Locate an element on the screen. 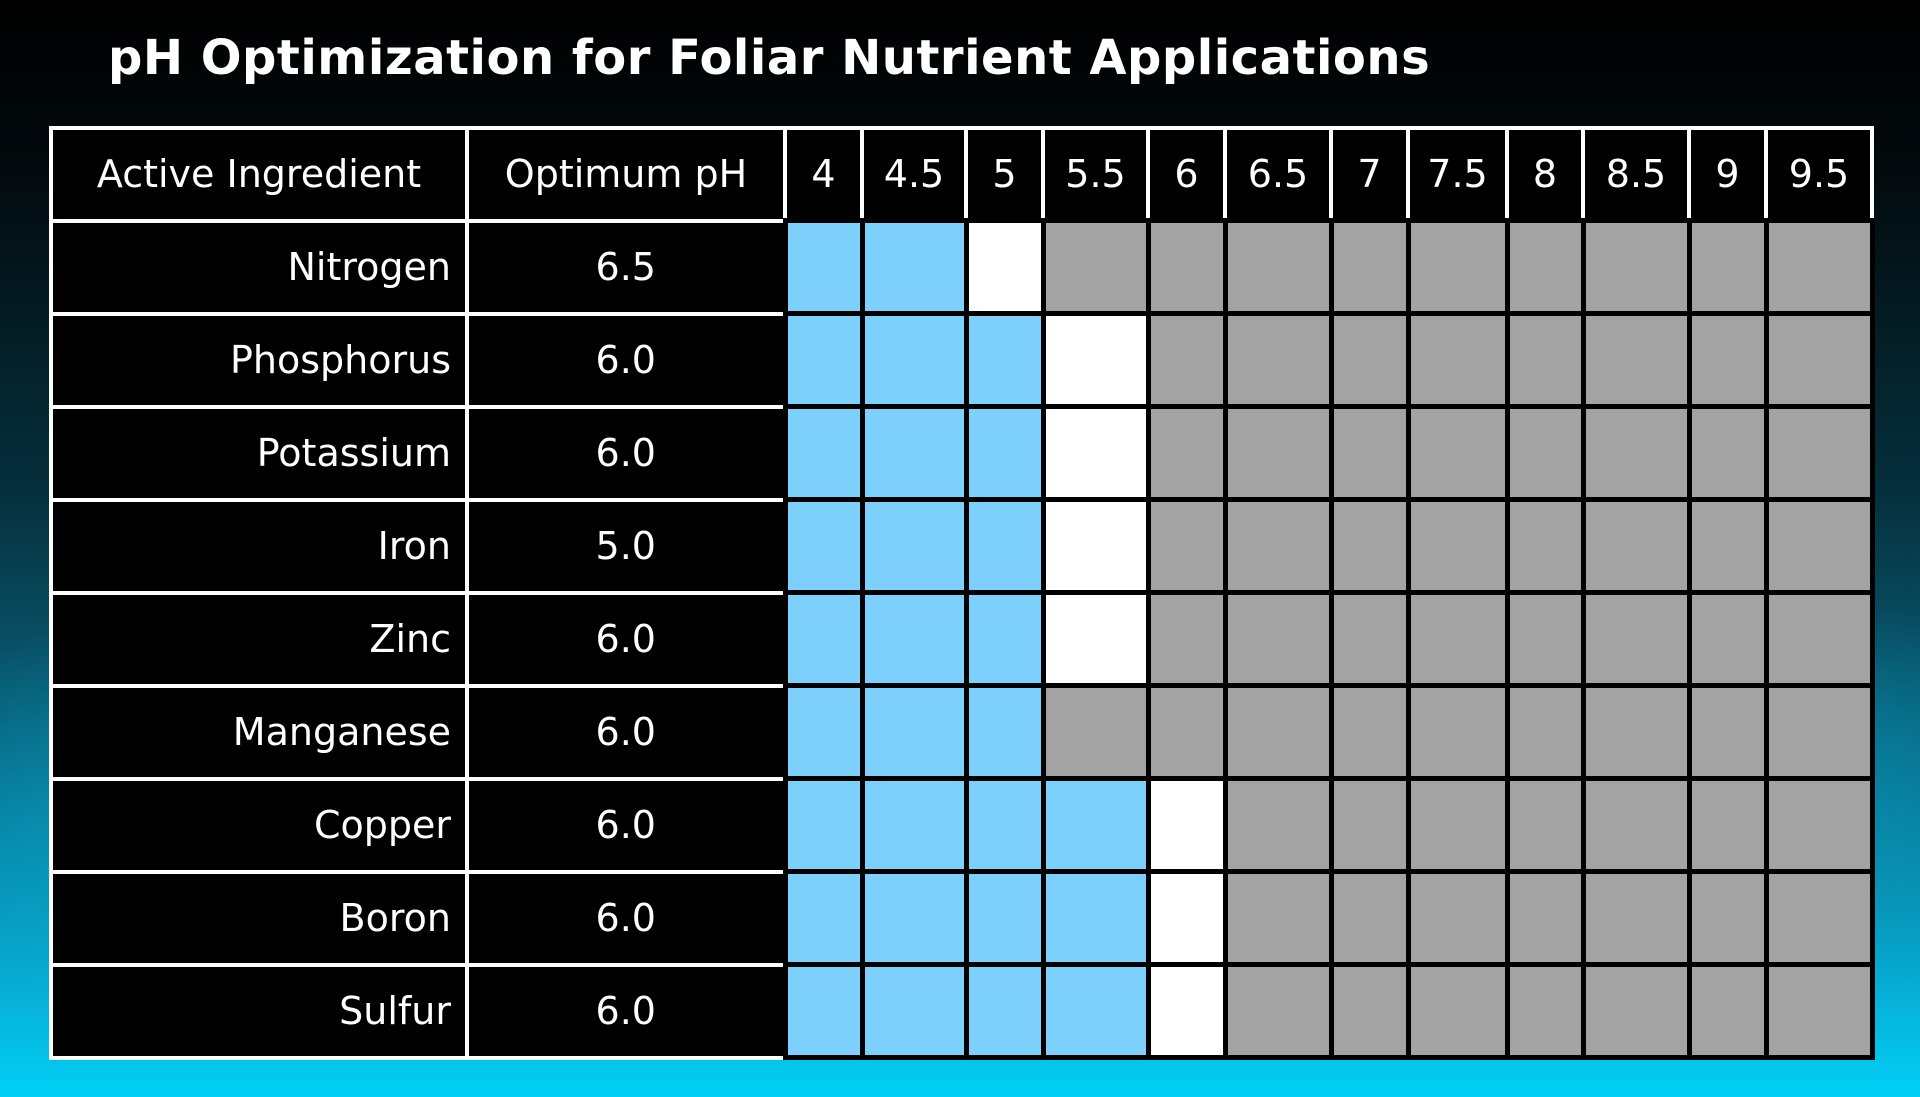  table-row: Iron 5.0 is located at coordinates (962, 546).